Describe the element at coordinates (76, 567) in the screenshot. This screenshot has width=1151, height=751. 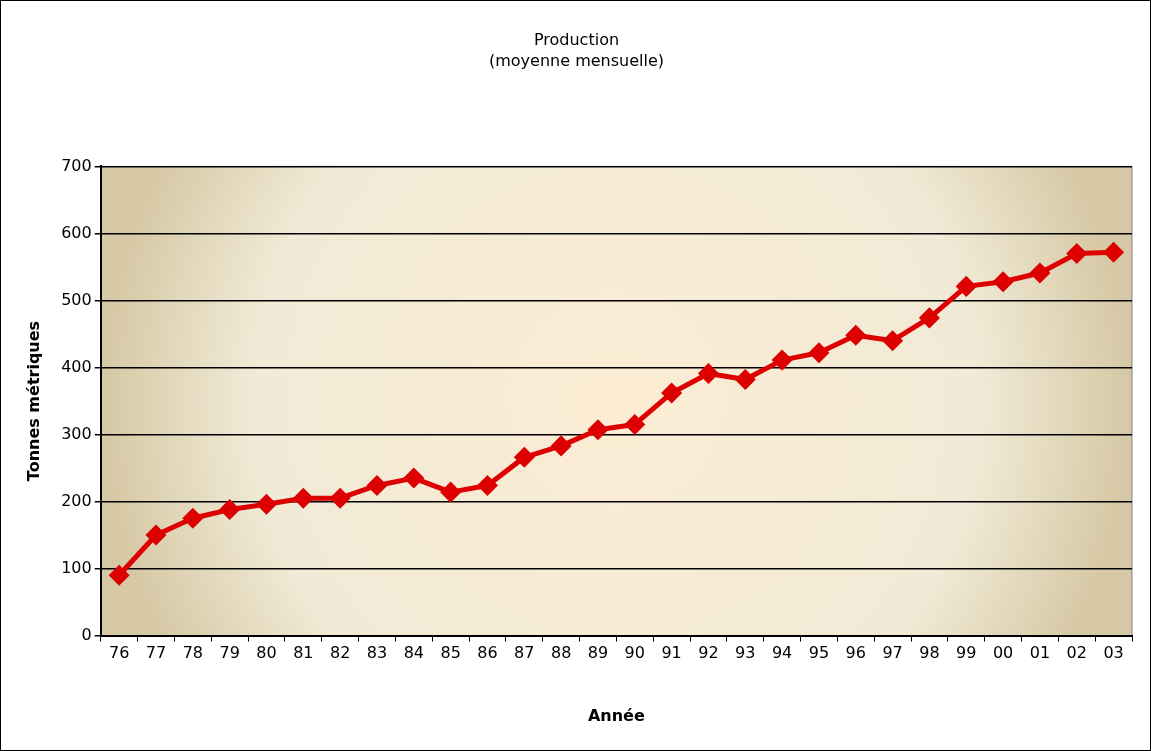
I see `y-tick-label: 100` at that location.